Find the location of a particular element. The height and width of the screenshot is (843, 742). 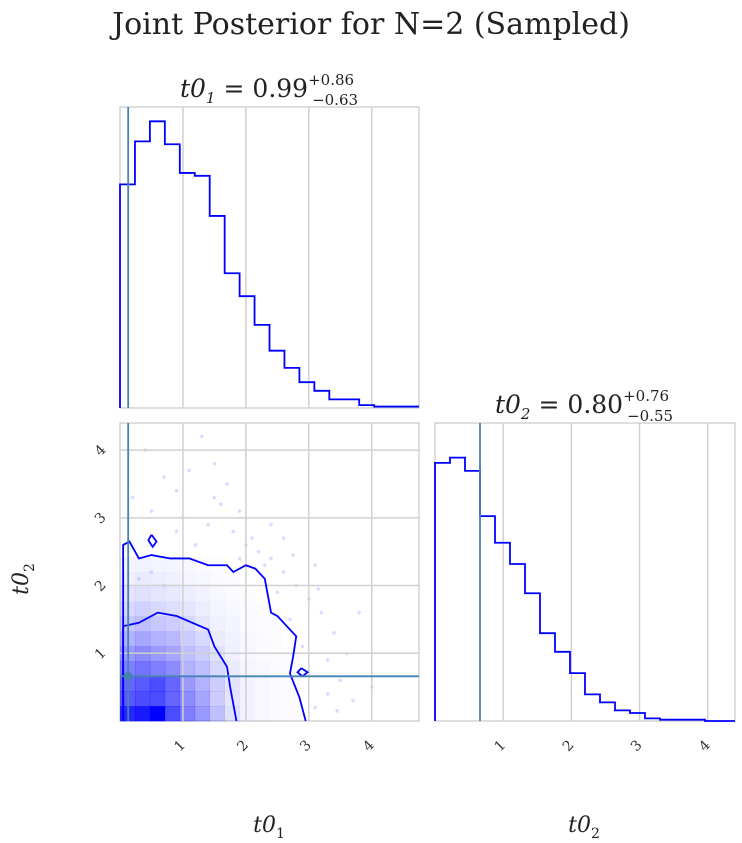

t0-1-title-eq: = is located at coordinates (233, 88).